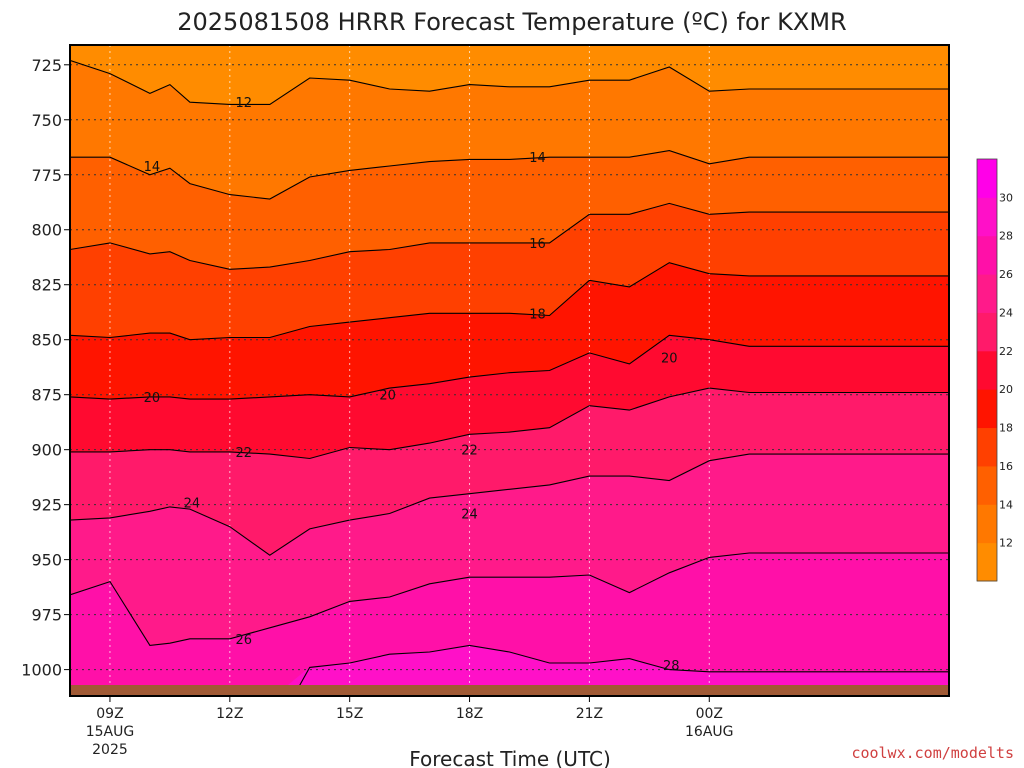 The height and width of the screenshot is (768, 1024). I want to click on colorbar-tick-label: 22, so click(1006, 351).